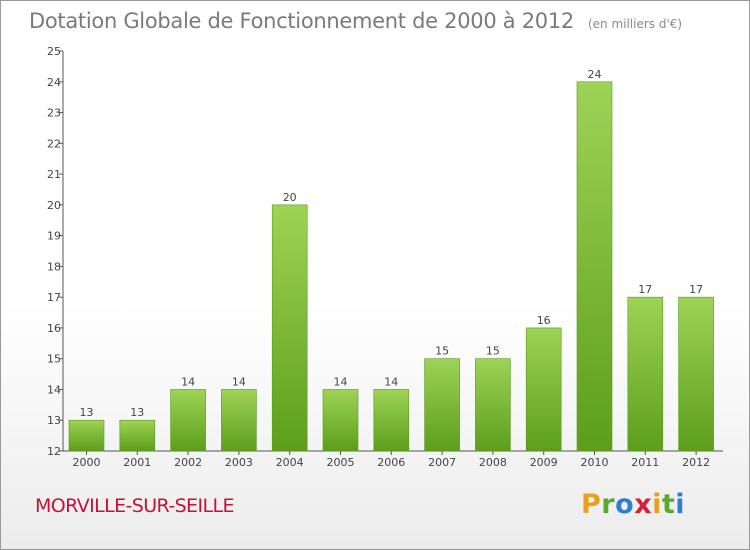 The height and width of the screenshot is (550, 750). What do you see at coordinates (696, 462) in the screenshot?
I see `x-tick-label: 2012` at bounding box center [696, 462].